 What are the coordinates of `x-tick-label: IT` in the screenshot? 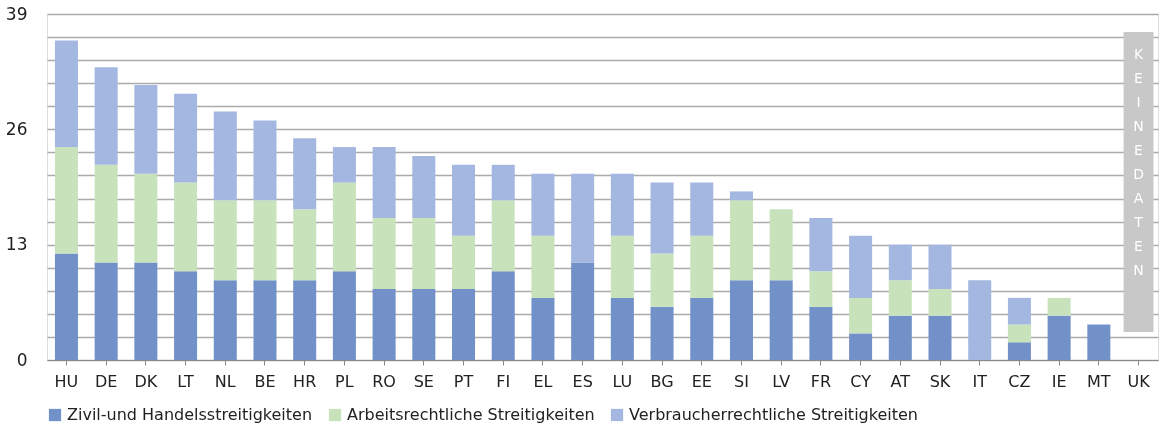 It's located at (980, 381).